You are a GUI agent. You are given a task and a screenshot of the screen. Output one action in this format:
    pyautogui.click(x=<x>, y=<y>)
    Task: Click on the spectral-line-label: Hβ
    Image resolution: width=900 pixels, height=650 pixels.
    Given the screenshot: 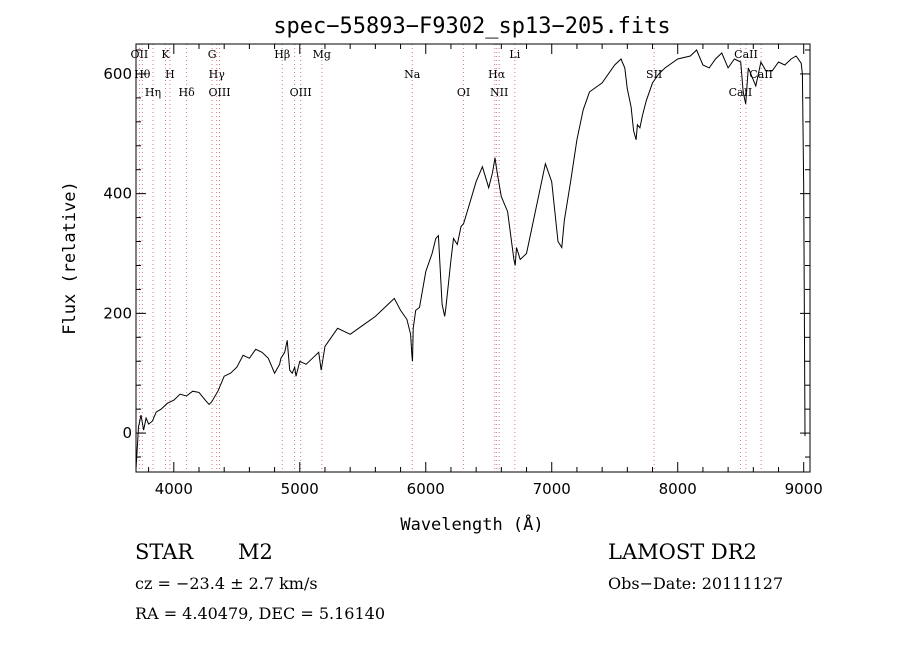 What is the action you would take?
    pyautogui.click(x=282, y=54)
    